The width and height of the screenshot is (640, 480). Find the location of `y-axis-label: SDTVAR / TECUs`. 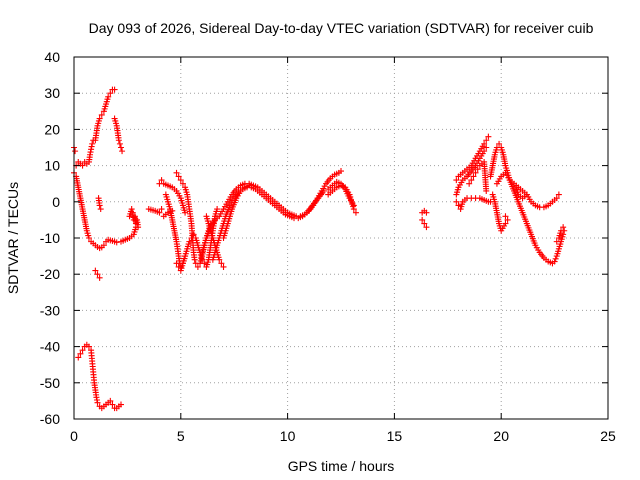

y-axis-label: SDTVAR / TECUs is located at coordinates (13, 238).